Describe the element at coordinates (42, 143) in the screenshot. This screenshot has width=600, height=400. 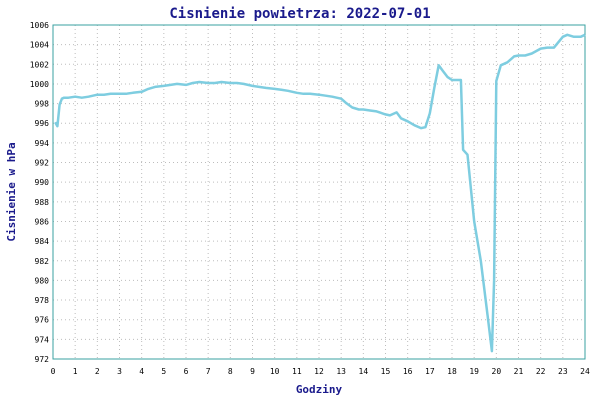
I see `y-tick-label: 994` at that location.